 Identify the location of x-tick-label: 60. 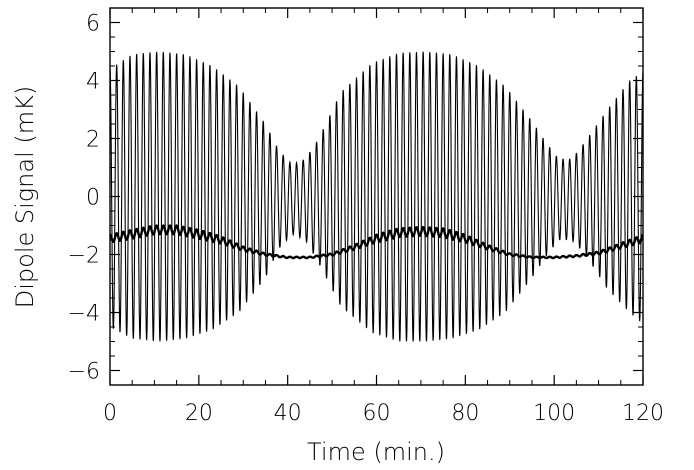
(377, 413).